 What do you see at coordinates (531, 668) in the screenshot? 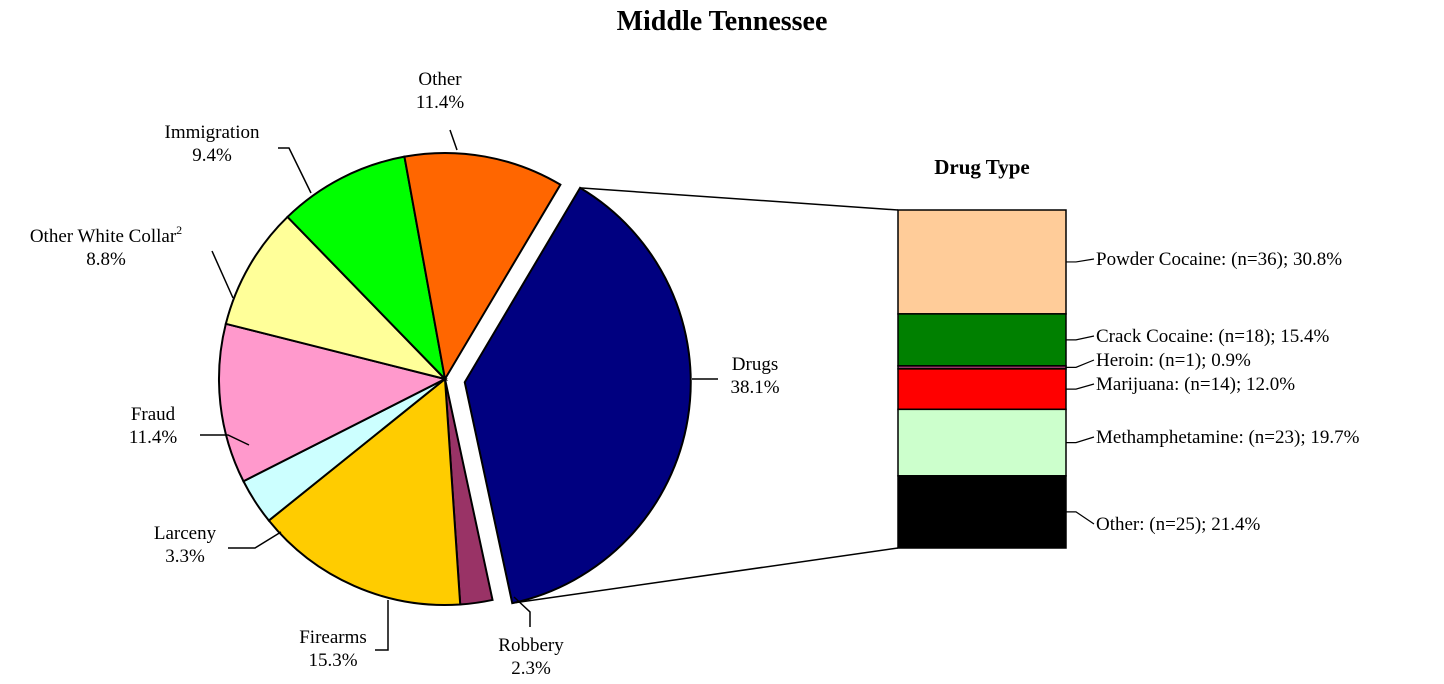
I see `slice-value-robbery: 2.3%` at bounding box center [531, 668].